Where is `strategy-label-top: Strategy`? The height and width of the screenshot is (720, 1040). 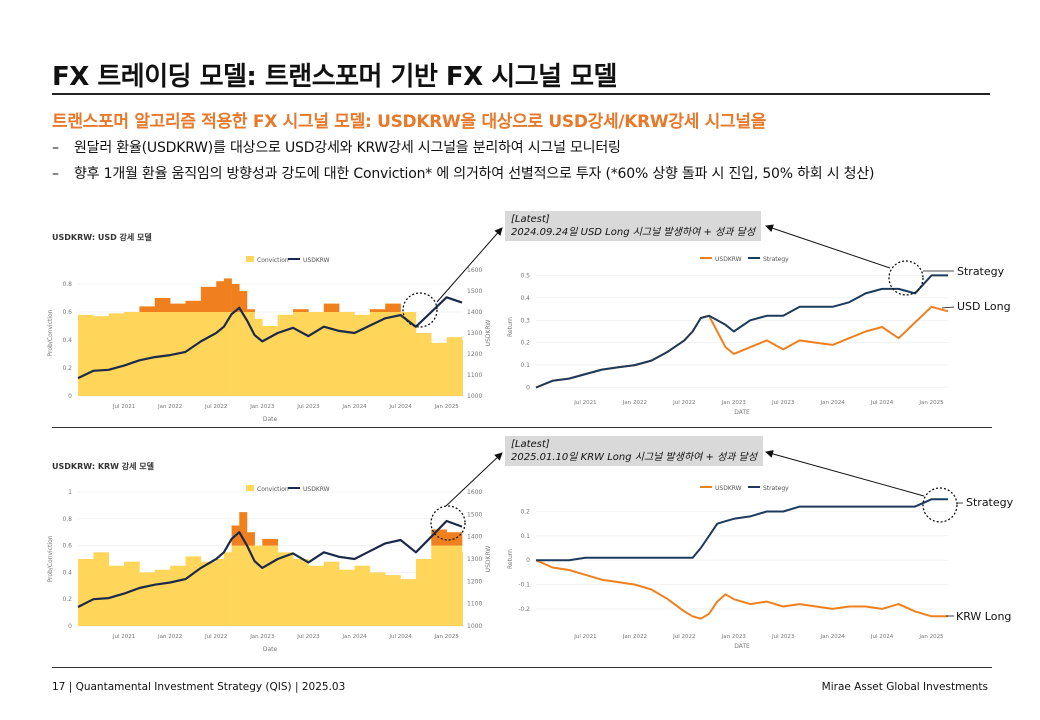
strategy-label-top: Strategy is located at coordinates (981, 271).